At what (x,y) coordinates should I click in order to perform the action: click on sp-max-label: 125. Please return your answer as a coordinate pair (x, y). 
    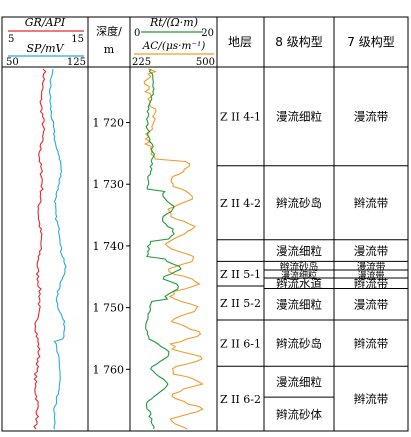
    Looking at the image, I should click on (76, 62).